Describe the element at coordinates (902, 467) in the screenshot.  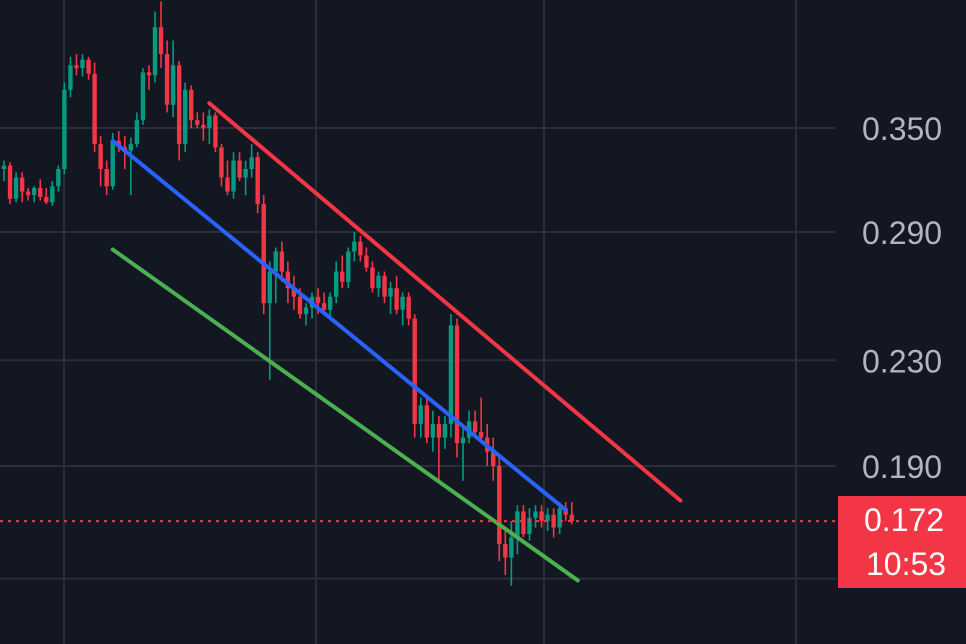
I see `y-tick-label: 0.190` at that location.